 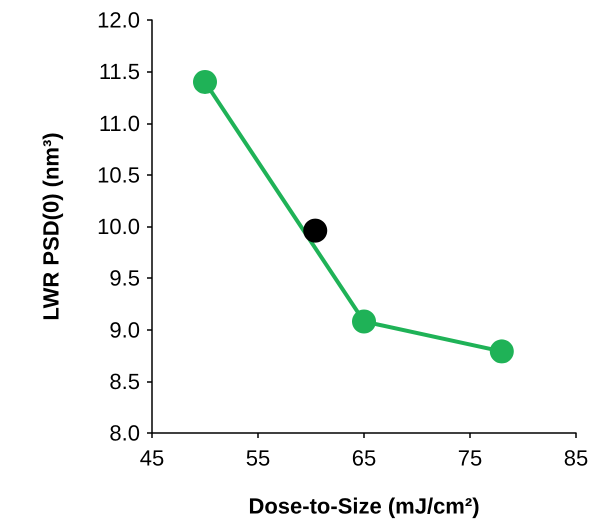 I want to click on y-tick-label: 11.5, so click(x=119, y=71).